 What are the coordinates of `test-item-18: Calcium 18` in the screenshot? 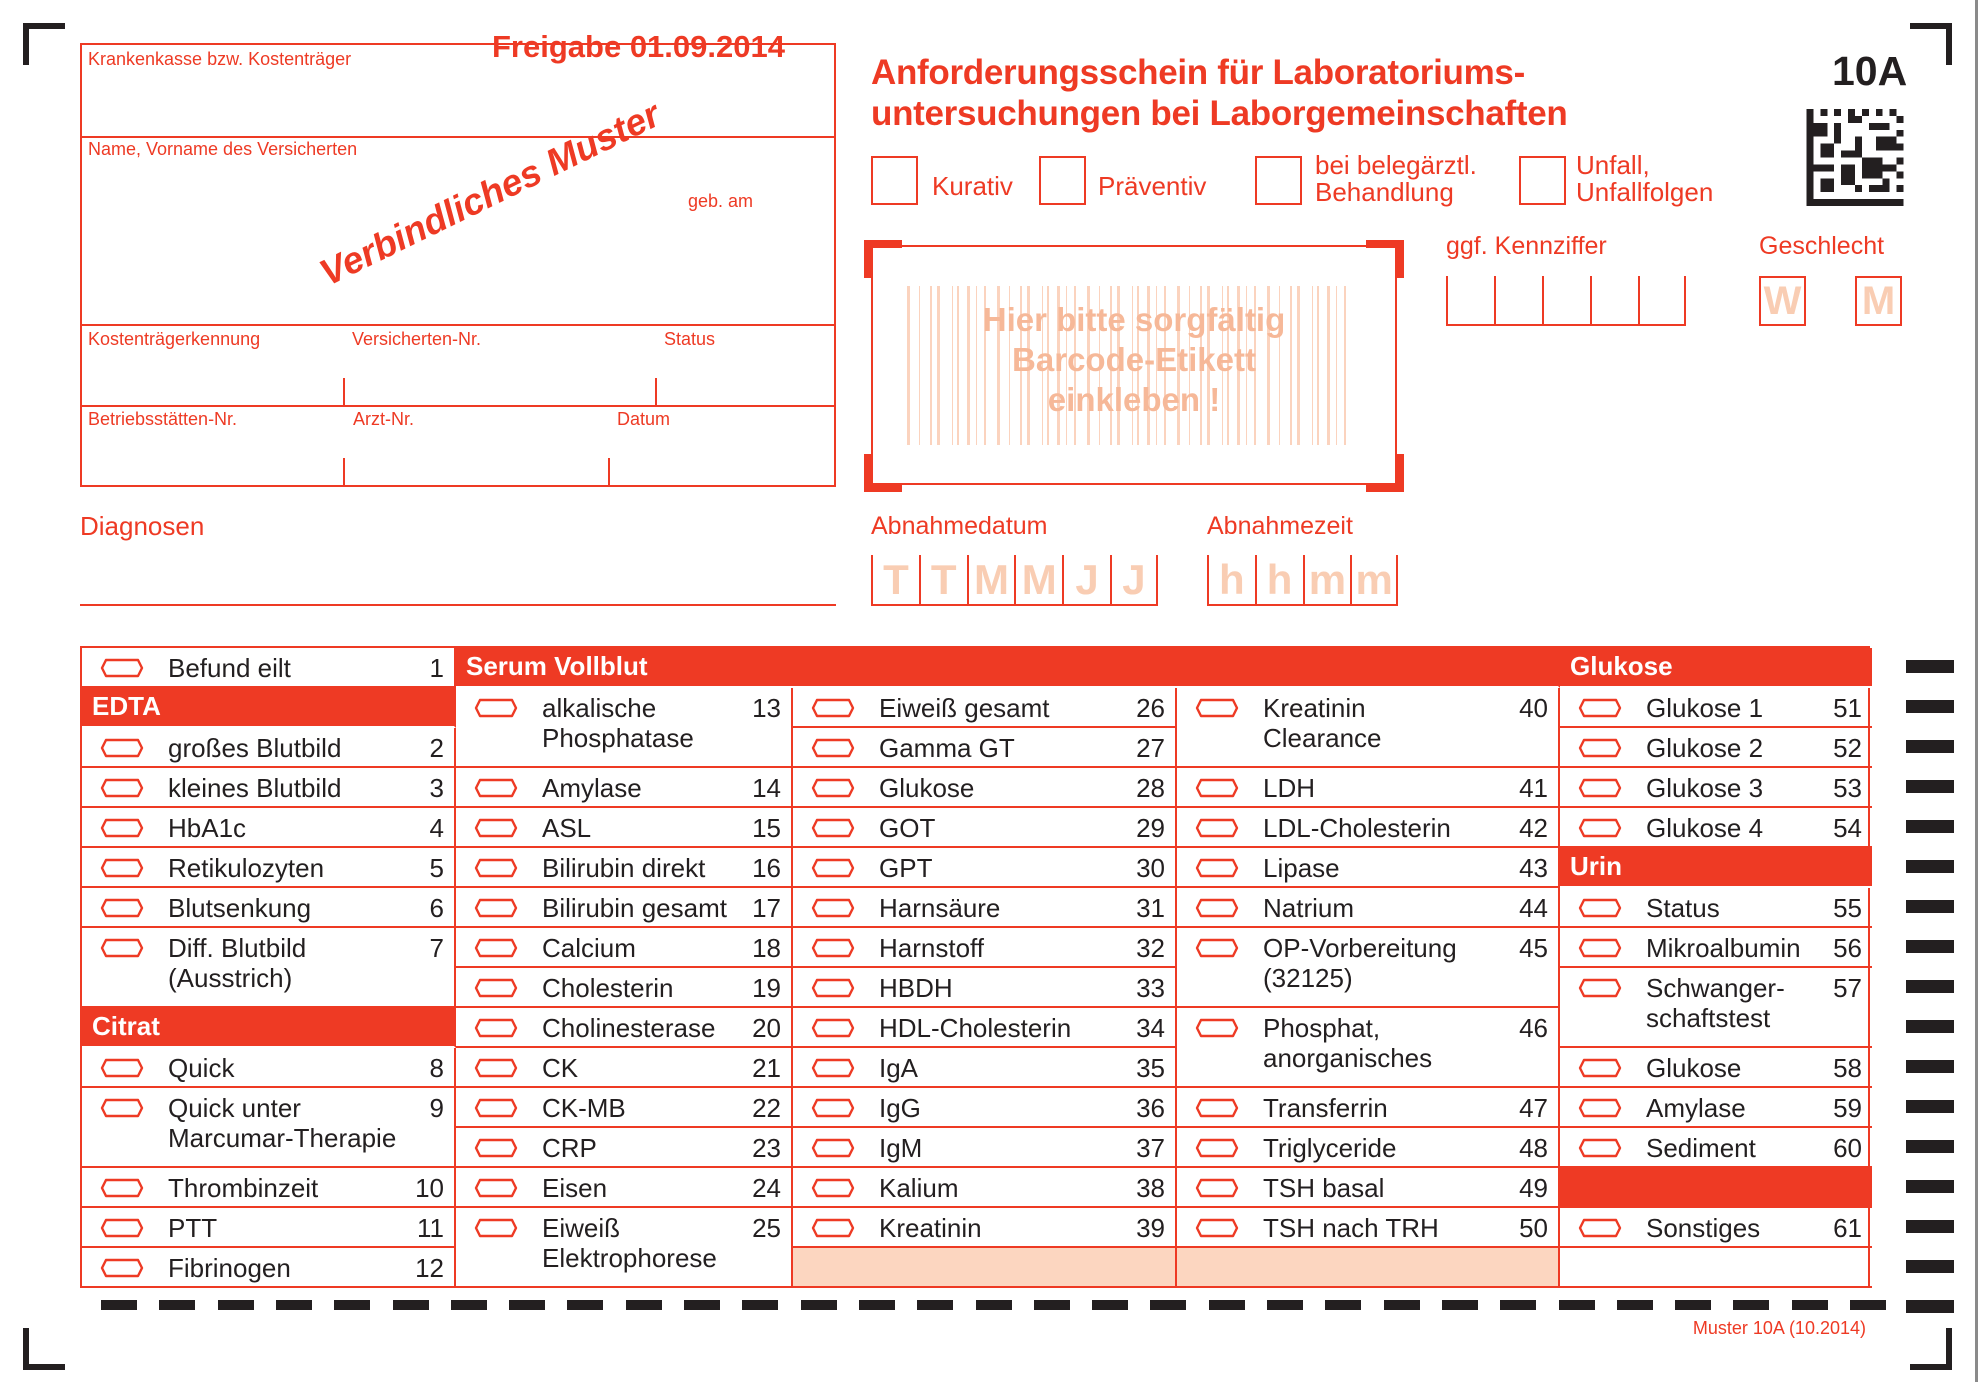 It's located at (624, 948).